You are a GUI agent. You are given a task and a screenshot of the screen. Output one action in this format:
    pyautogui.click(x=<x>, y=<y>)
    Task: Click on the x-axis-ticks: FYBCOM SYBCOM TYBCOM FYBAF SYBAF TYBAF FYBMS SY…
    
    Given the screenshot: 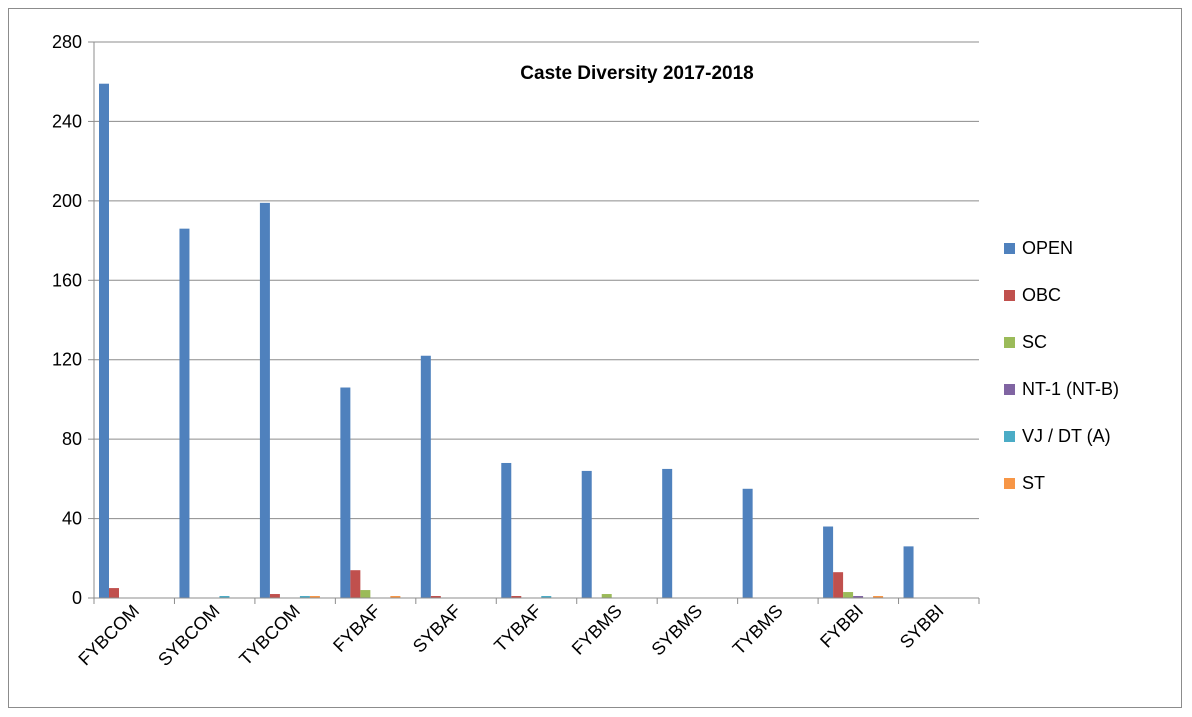 What is the action you would take?
    pyautogui.click(x=527, y=634)
    